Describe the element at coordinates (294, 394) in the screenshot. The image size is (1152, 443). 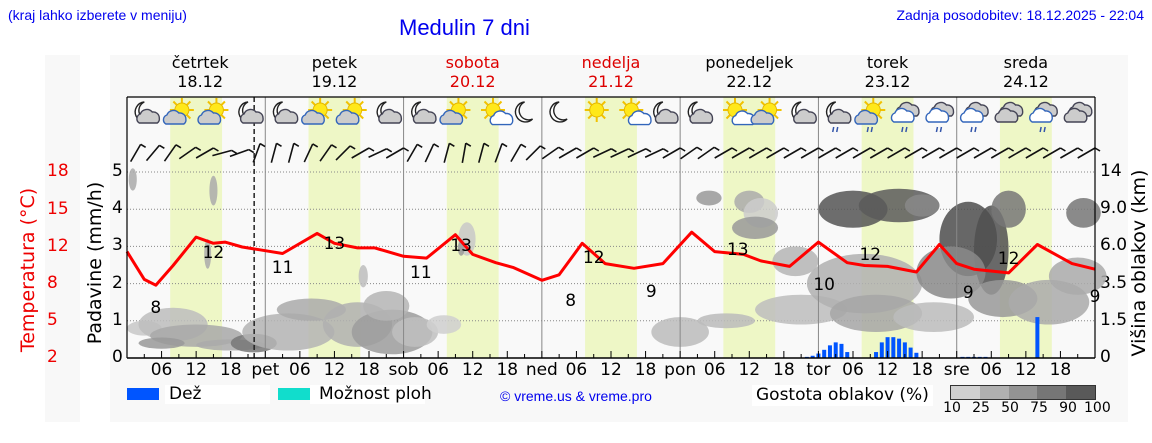
I see `legend-showers-swatch` at that location.